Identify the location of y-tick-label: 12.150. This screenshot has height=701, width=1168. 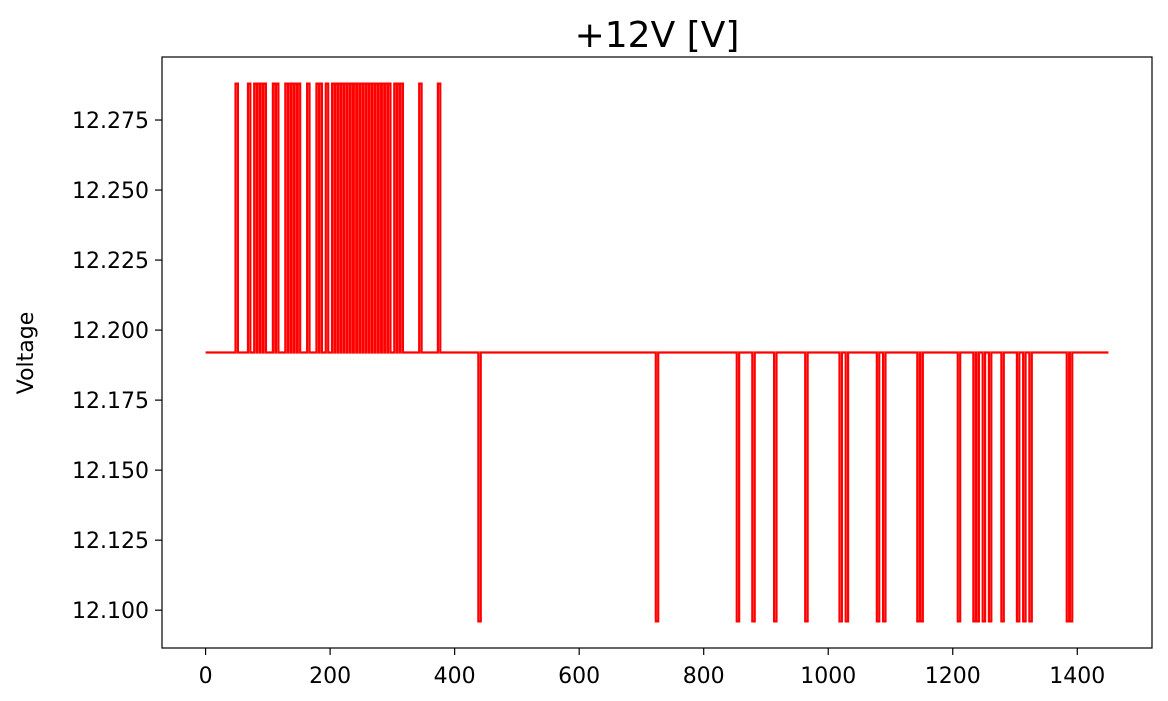
(110, 471).